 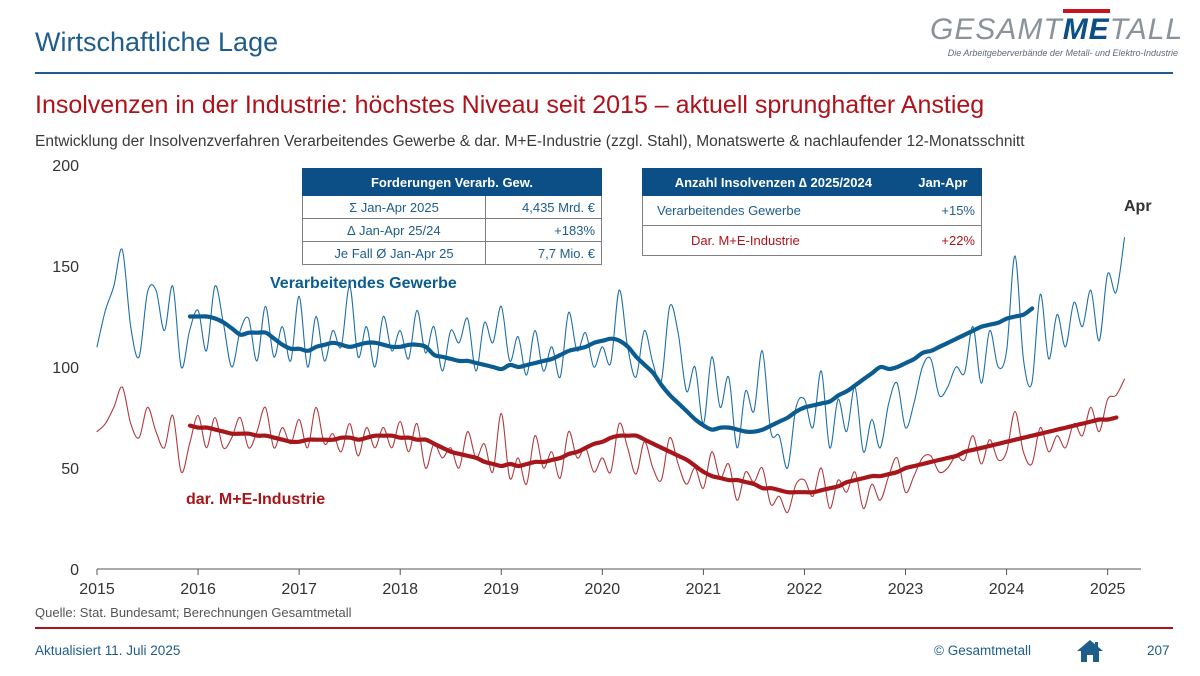 I want to click on table-anzahl-header: Anzahl Insolvenzen ∆ 2025/2024, so click(x=773, y=182).